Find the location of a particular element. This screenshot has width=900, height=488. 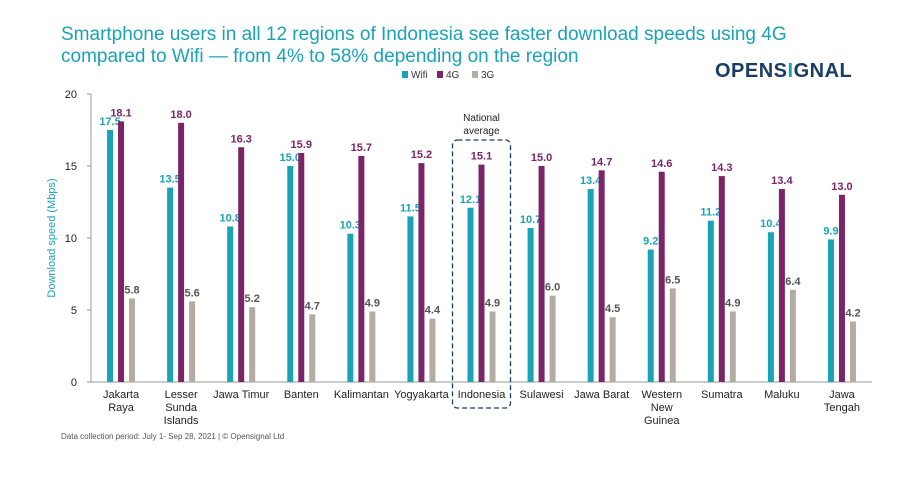

x-category-label: Western is located at coordinates (661, 395).